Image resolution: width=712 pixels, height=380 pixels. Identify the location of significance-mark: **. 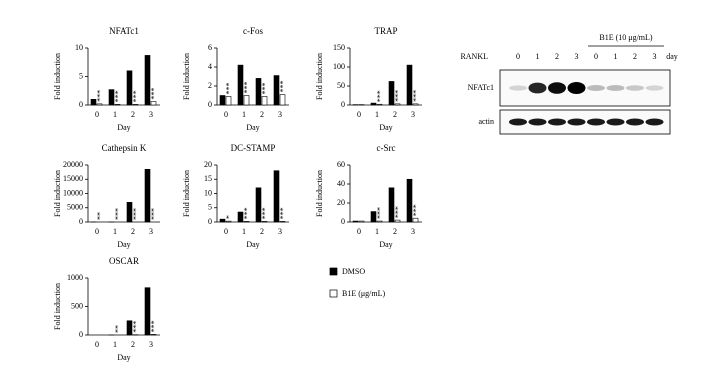
(117, 329).